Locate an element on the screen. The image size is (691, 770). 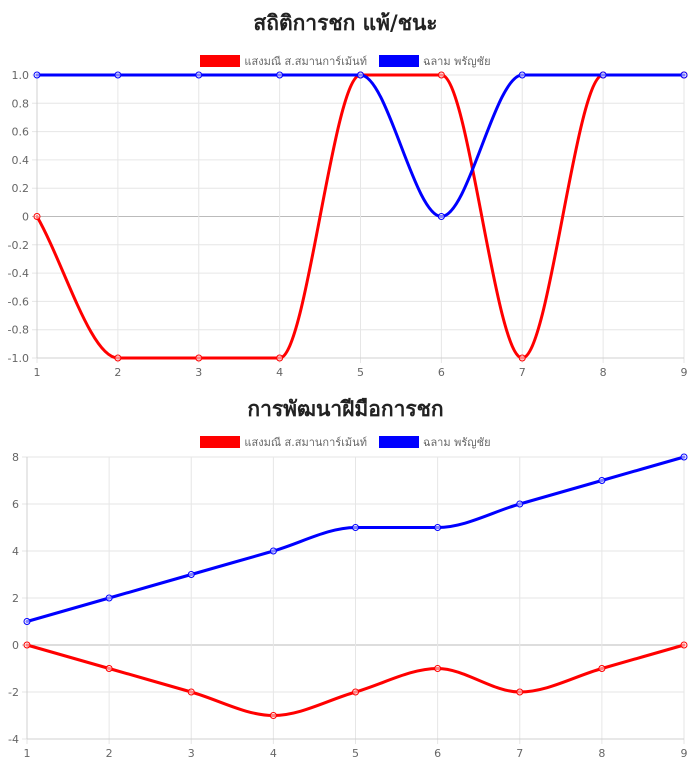
y-tick-label: 8 is located at coordinates (15, 457).